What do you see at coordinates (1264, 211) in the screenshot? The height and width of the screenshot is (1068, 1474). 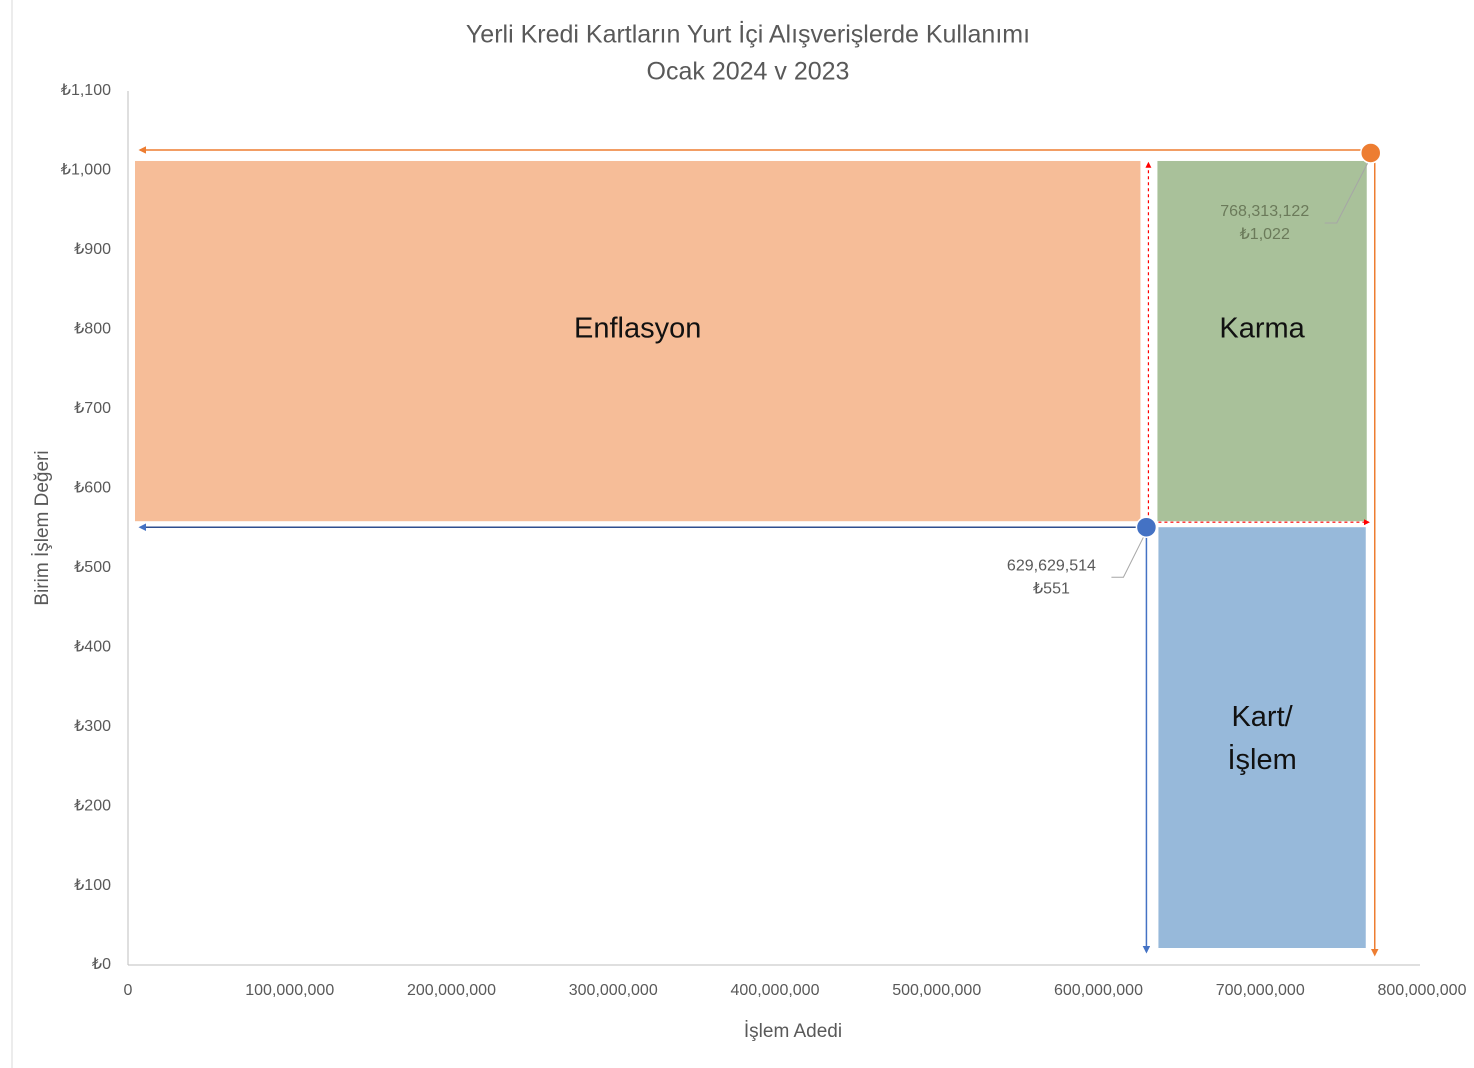 I see `data-label: 768,313,122` at bounding box center [1264, 211].